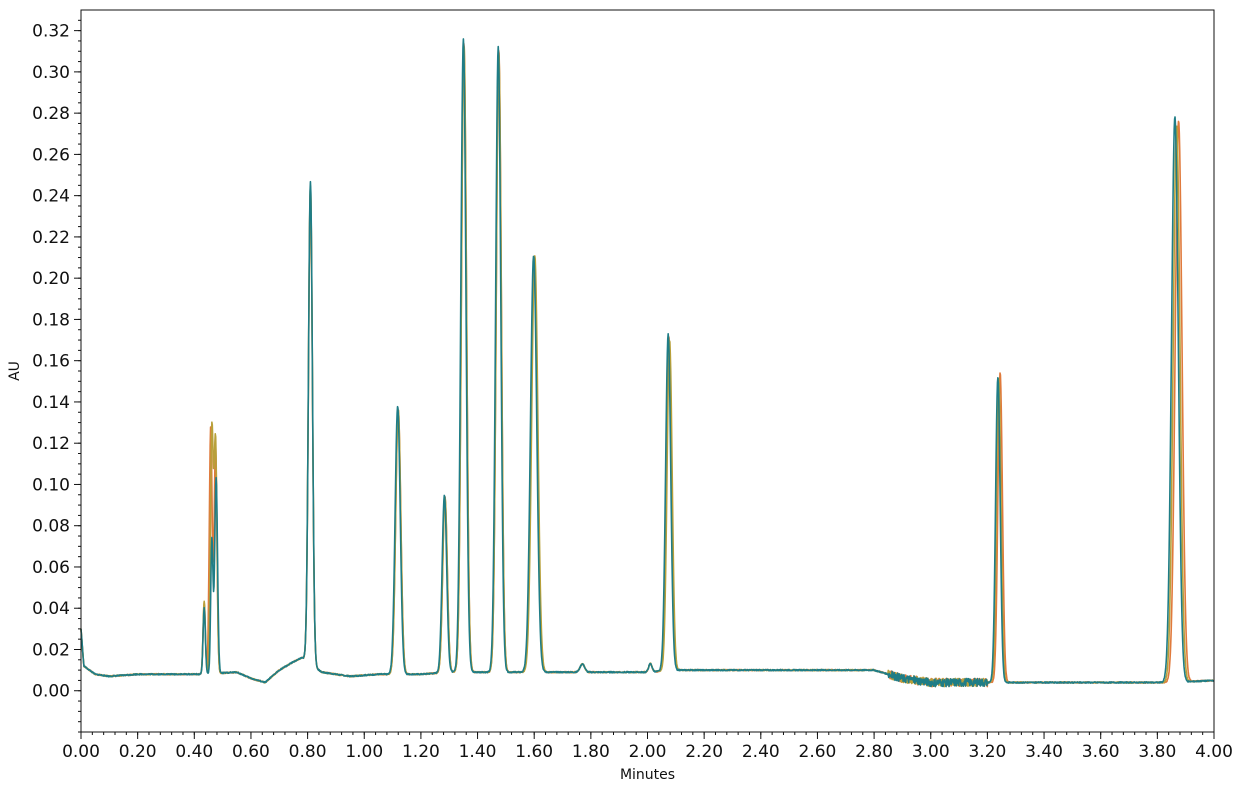 This screenshot has height=791, width=1244. What do you see at coordinates (51, 279) in the screenshot?
I see `y-tick-label: 0.20` at bounding box center [51, 279].